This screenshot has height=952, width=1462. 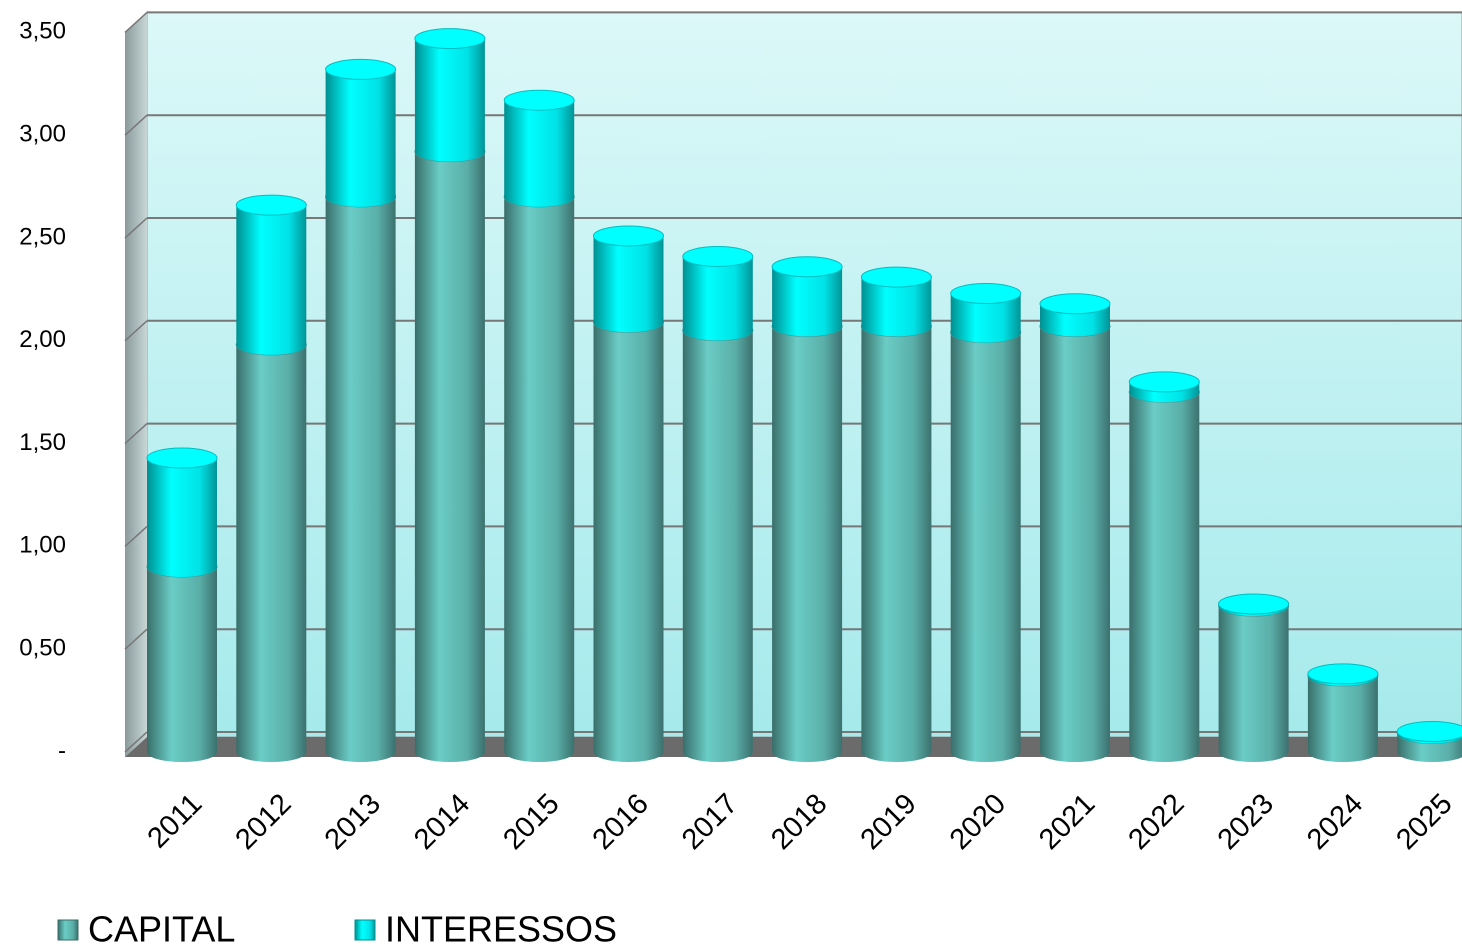 I want to click on x-tick-label: 2022, so click(x=1156, y=822).